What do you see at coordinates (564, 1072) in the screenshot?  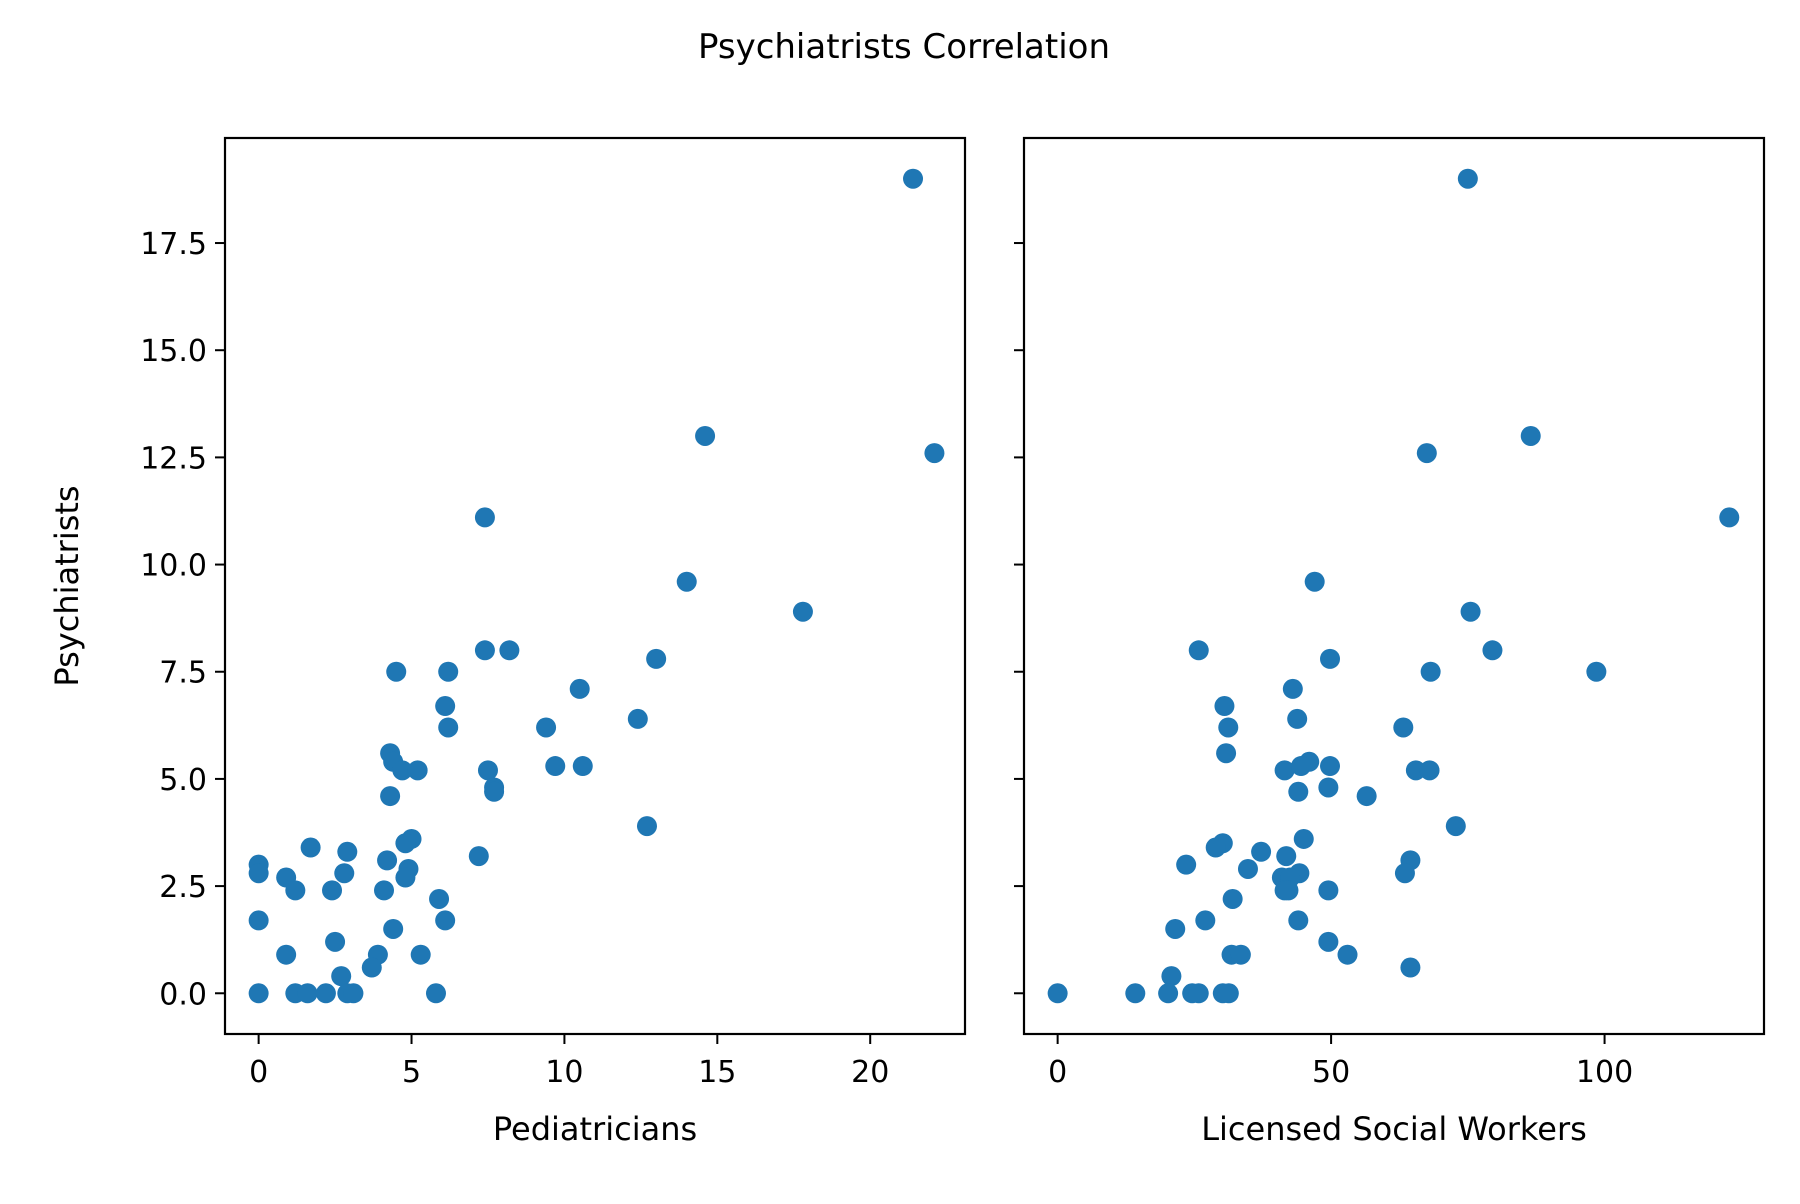 I see `x-tick-label: 10` at bounding box center [564, 1072].